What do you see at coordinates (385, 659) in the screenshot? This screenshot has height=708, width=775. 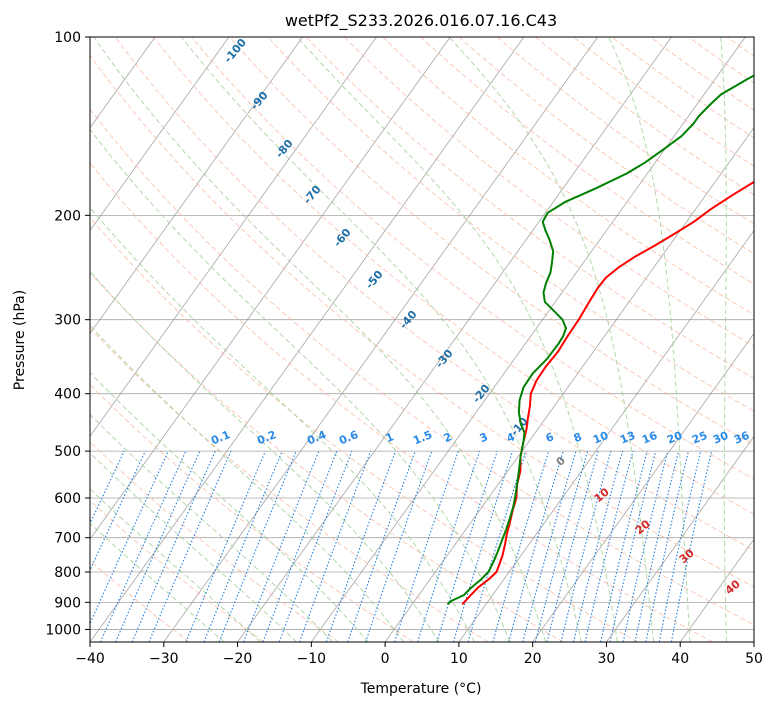 I see `x-tick-label: 0` at bounding box center [385, 659].